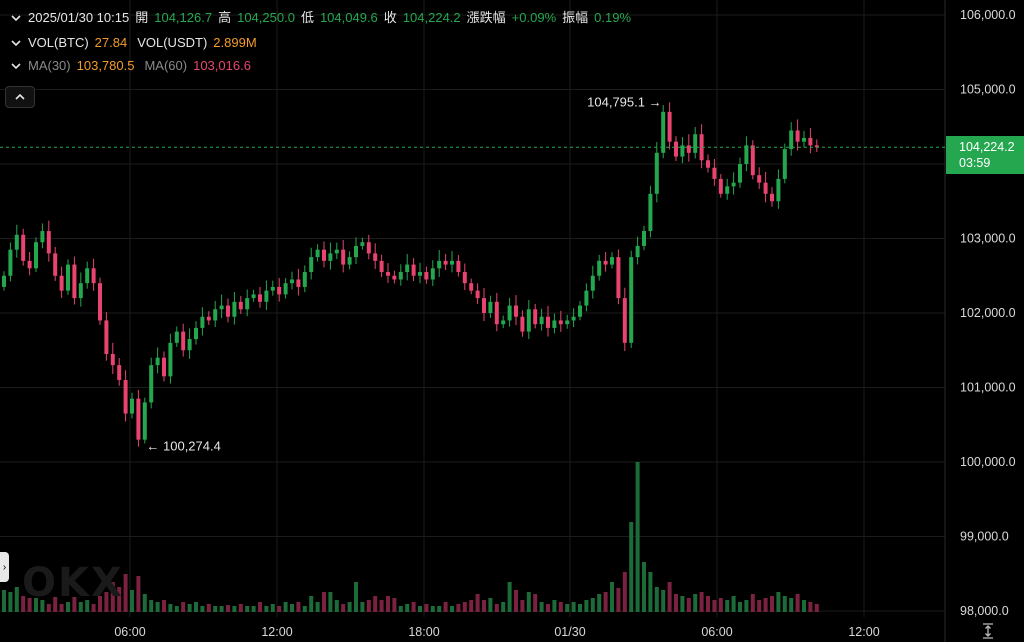 The image size is (1024, 642). What do you see at coordinates (988, 462) in the screenshot?
I see `y-tick-label: 100,000.0` at bounding box center [988, 462].